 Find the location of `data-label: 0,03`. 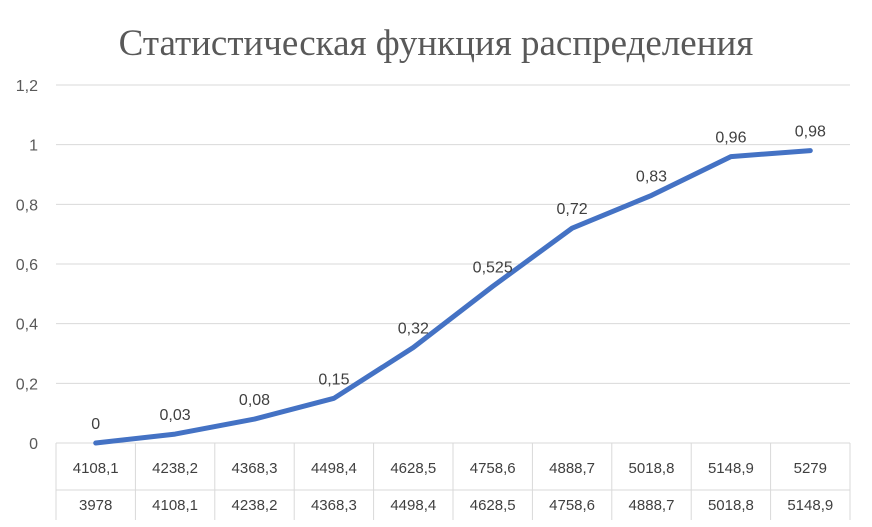

data-label: 0,03 is located at coordinates (175, 415).